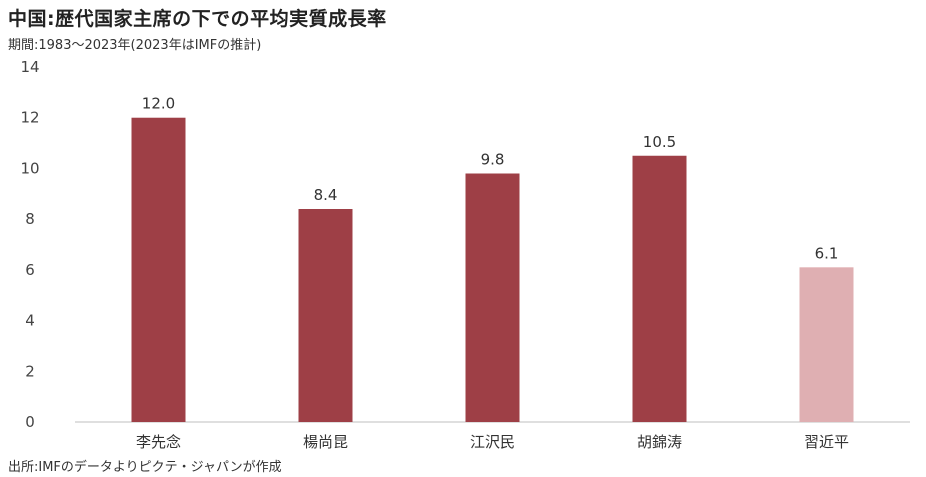 Image resolution: width=926 pixels, height=477 pixels. Describe the element at coordinates (30, 371) in the screenshot. I see `y-tick-label: 2` at that location.